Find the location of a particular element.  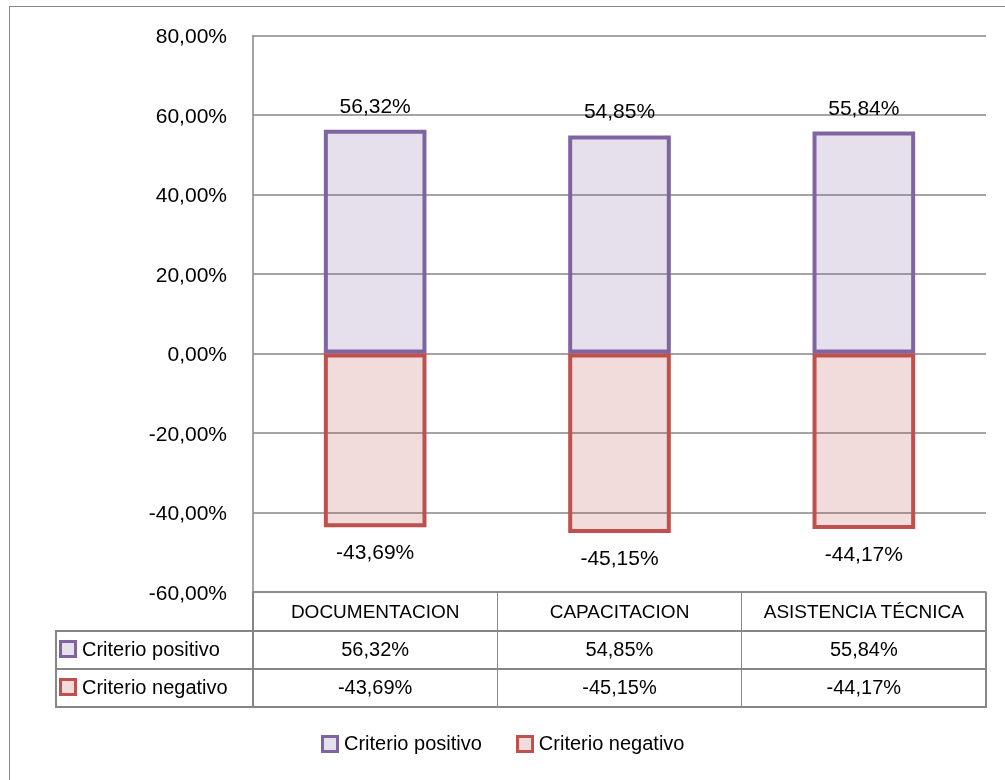

y-tick-label: -40,00% is located at coordinates (187, 512).